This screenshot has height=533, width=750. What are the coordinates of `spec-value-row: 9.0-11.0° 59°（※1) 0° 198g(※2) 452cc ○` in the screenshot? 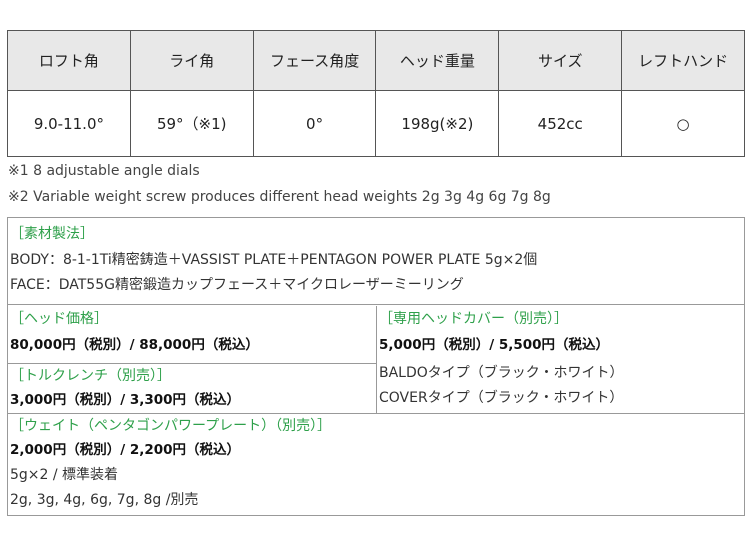 It's located at (376, 123).